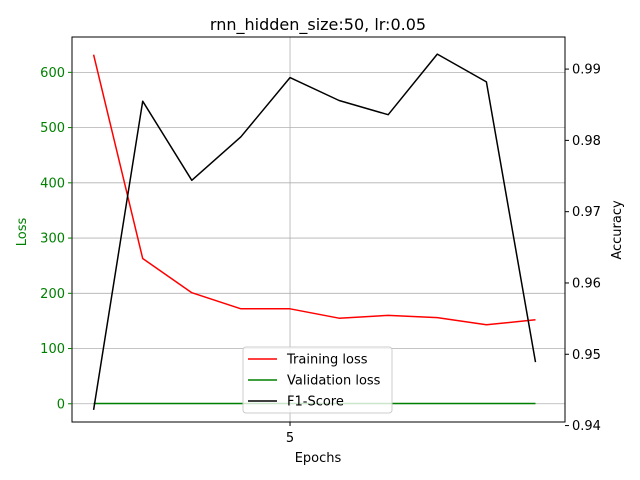  What do you see at coordinates (586, 283) in the screenshot?
I see `y-tick-label-right: 0.96` at bounding box center [586, 283].